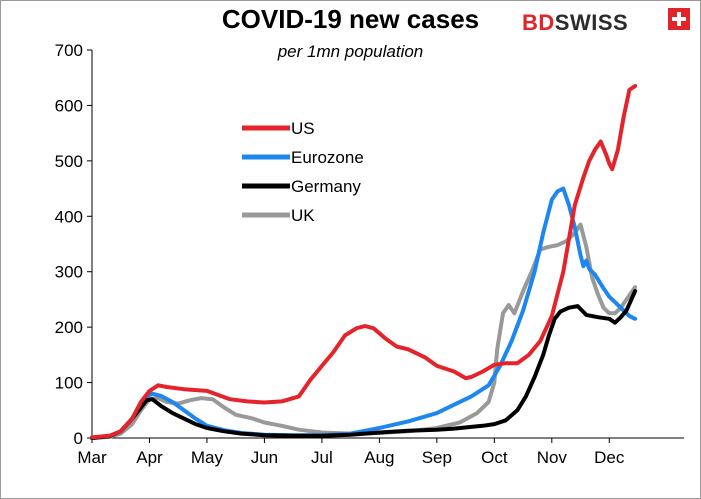 This screenshot has width=701, height=499. Describe the element at coordinates (69, 161) in the screenshot. I see `y-tick-label: 500` at that location.